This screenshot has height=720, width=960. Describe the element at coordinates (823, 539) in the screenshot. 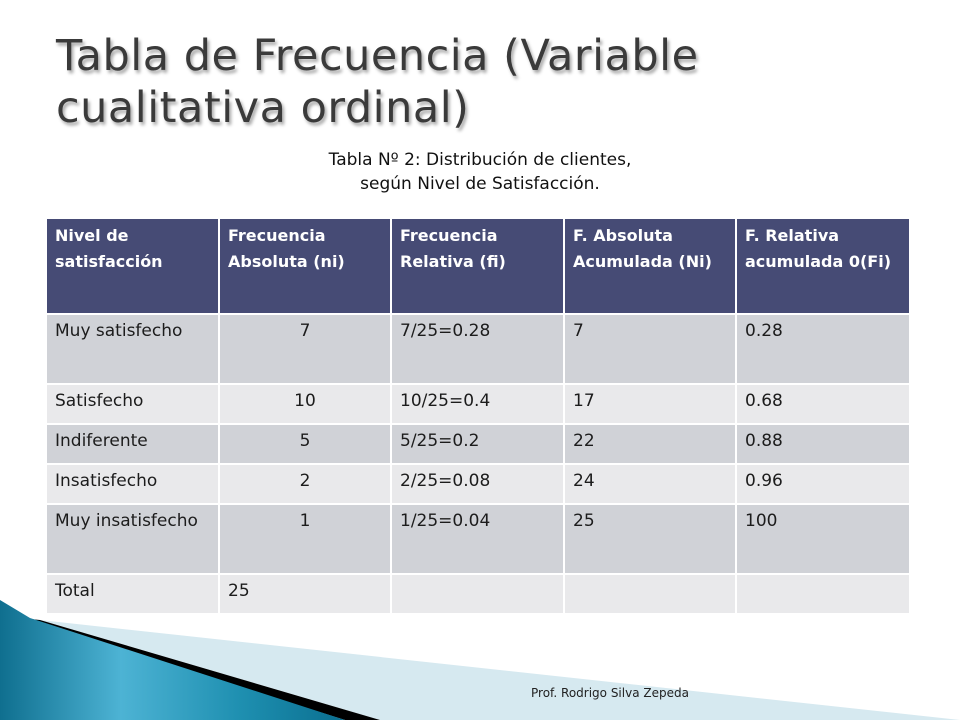

I see `cell-Fi: 100` at that location.